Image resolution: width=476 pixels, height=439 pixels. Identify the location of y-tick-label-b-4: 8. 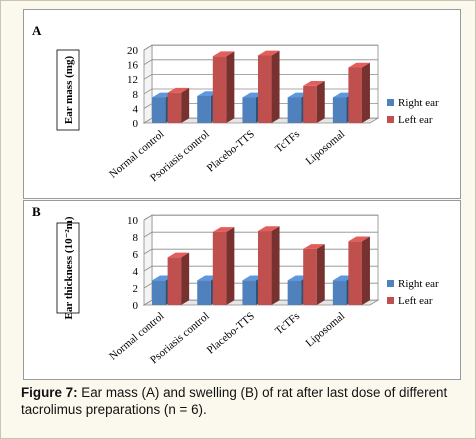
(136, 238).